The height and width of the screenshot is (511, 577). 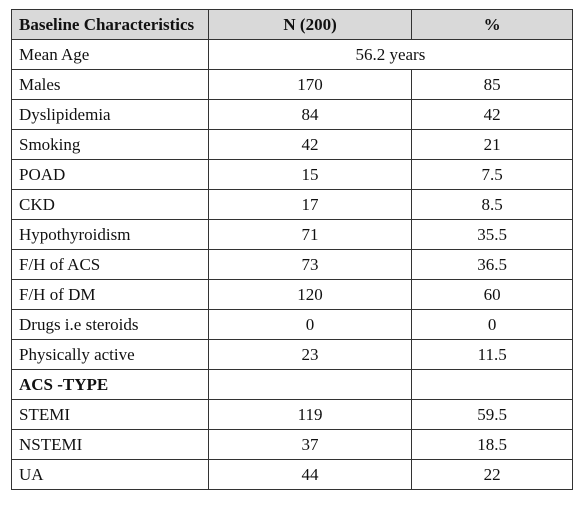 What do you see at coordinates (110, 234) in the screenshot?
I see `table-cell: Hypothyroidism` at bounding box center [110, 234].